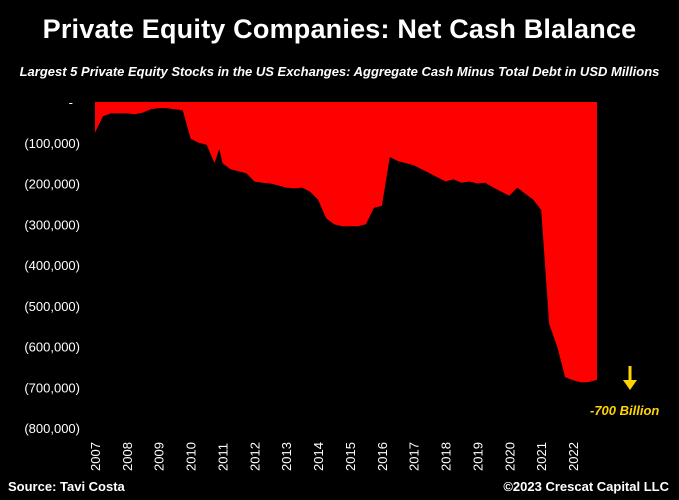 The width and height of the screenshot is (679, 500). I want to click on y-tick-label: (800,000), so click(52, 428).